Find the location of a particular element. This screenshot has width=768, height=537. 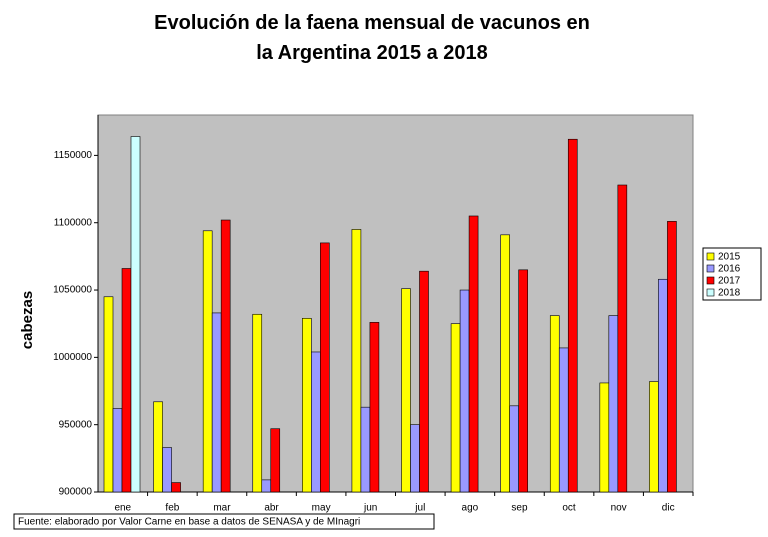

y-tick-label: 950000 is located at coordinates (76, 424).